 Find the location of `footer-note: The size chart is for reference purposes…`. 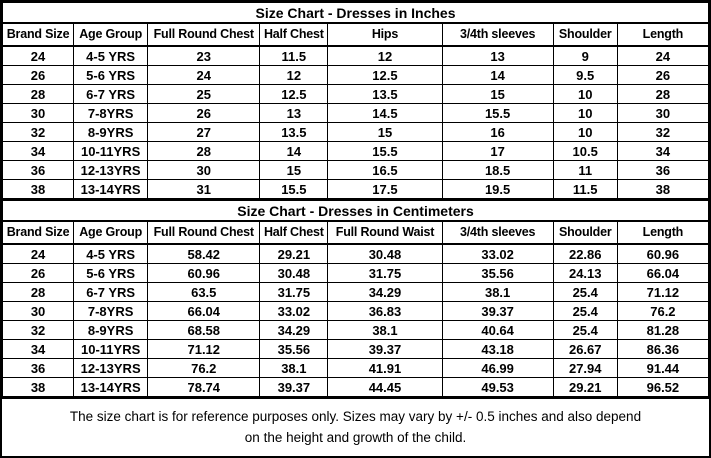

footer-note: The size chart is for reference purposes… is located at coordinates (355, 426).